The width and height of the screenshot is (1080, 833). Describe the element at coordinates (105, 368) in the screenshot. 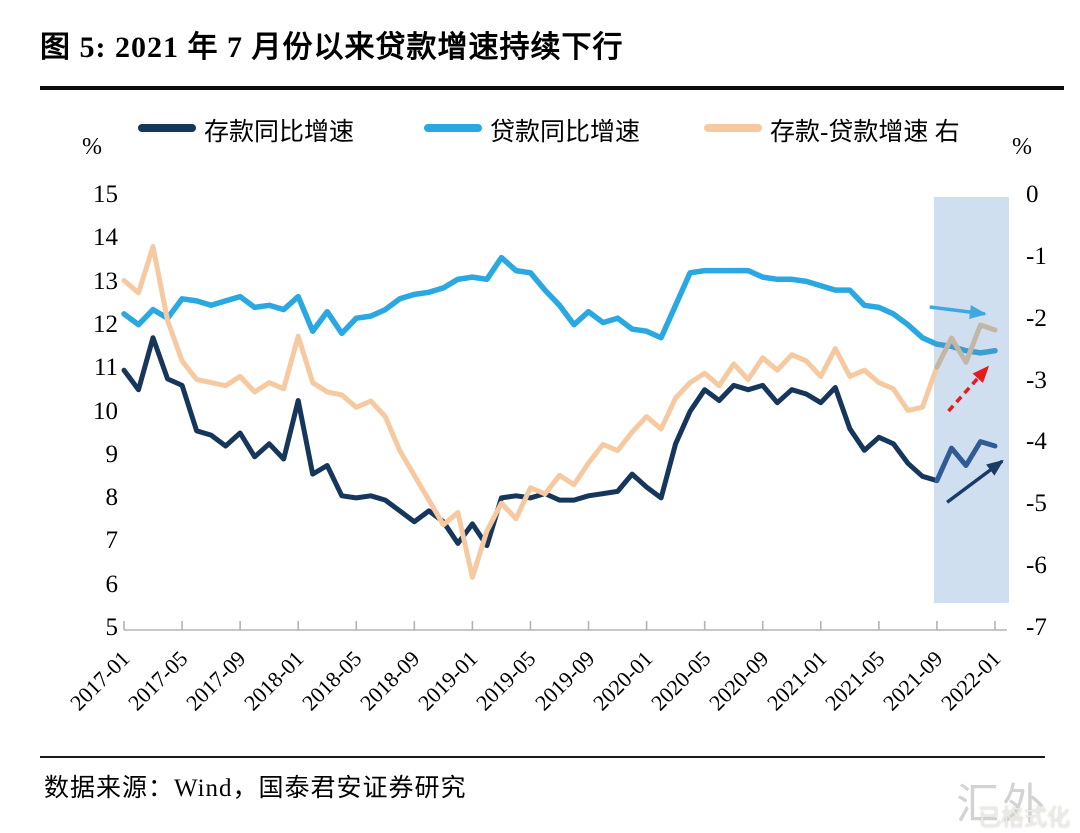

I see `left-axis-tick: 11` at that location.